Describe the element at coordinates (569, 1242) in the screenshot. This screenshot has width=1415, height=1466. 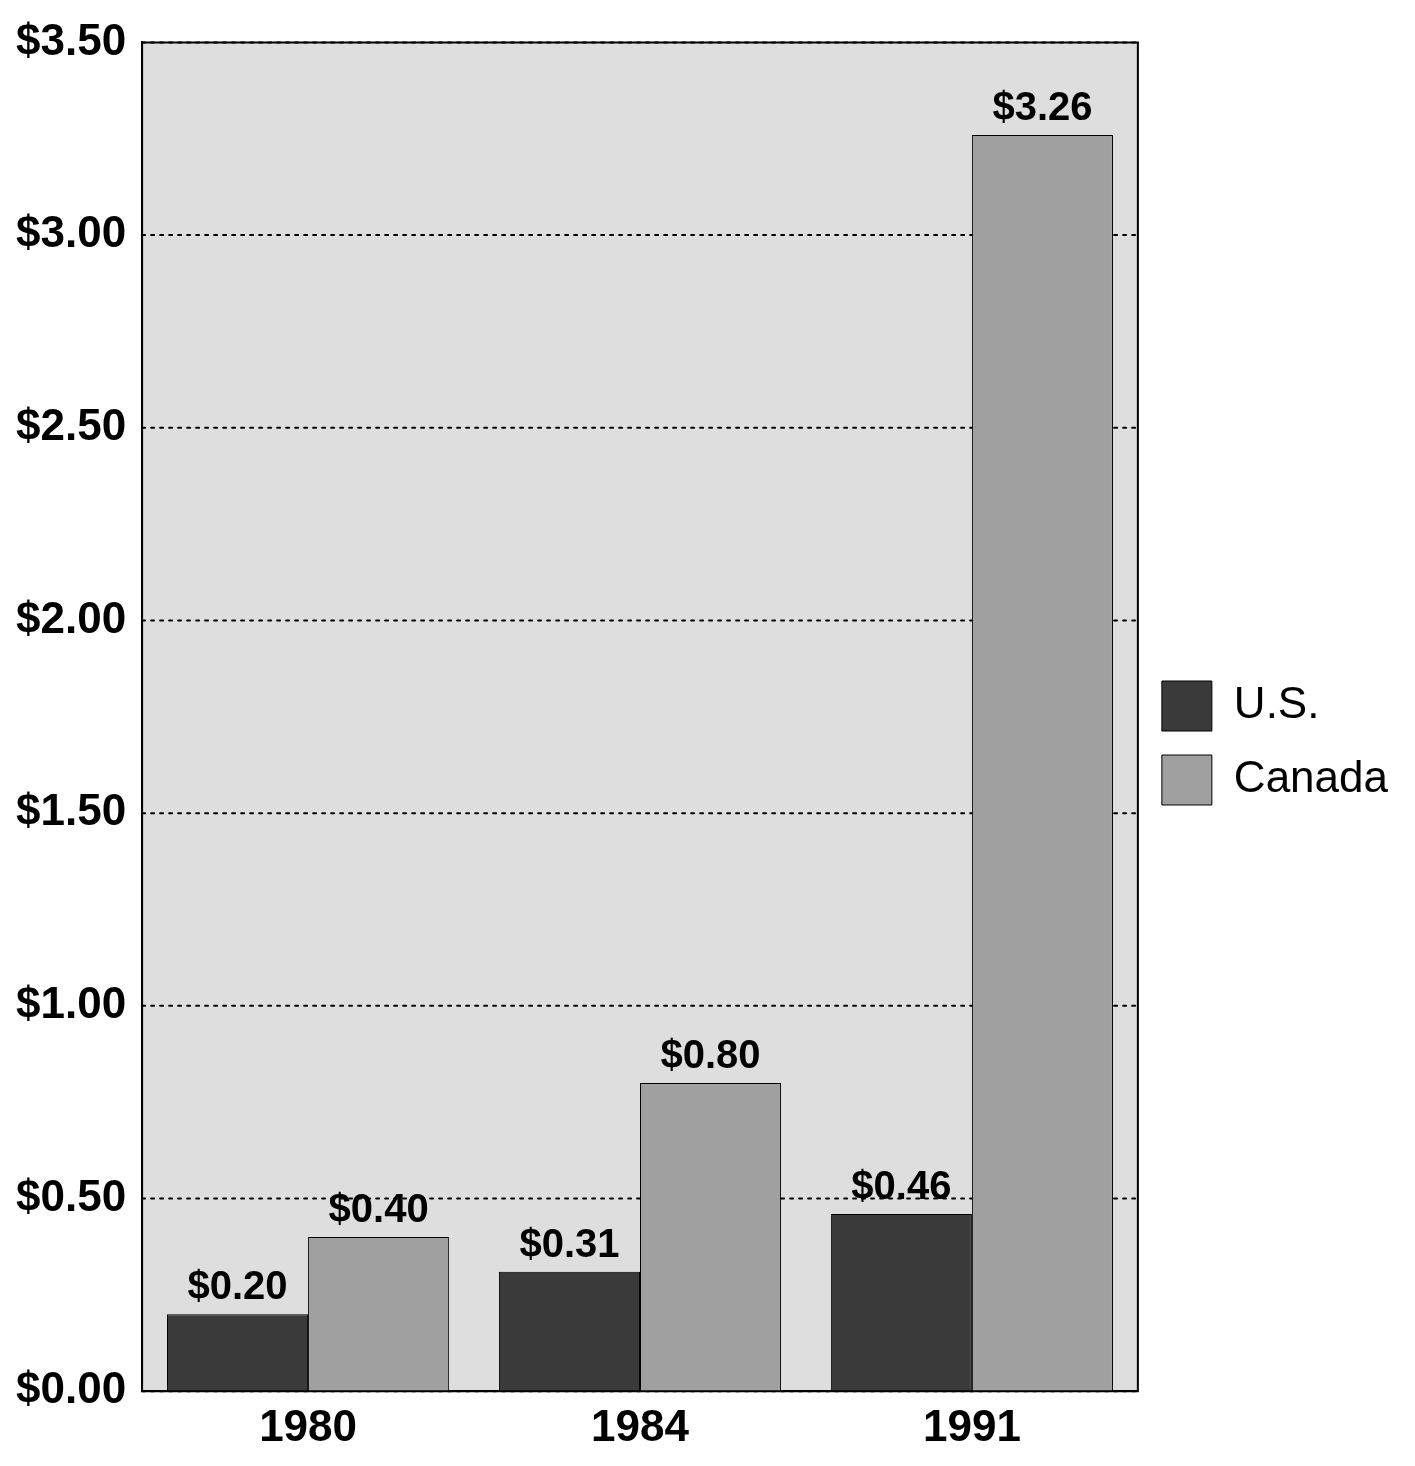
I see `data-label: $0.31` at that location.